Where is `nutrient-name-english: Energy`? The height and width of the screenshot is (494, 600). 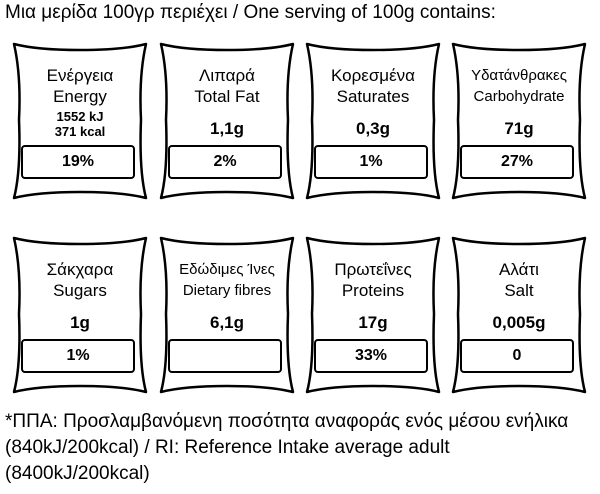 nutrient-name-english: Energy is located at coordinates (80, 96).